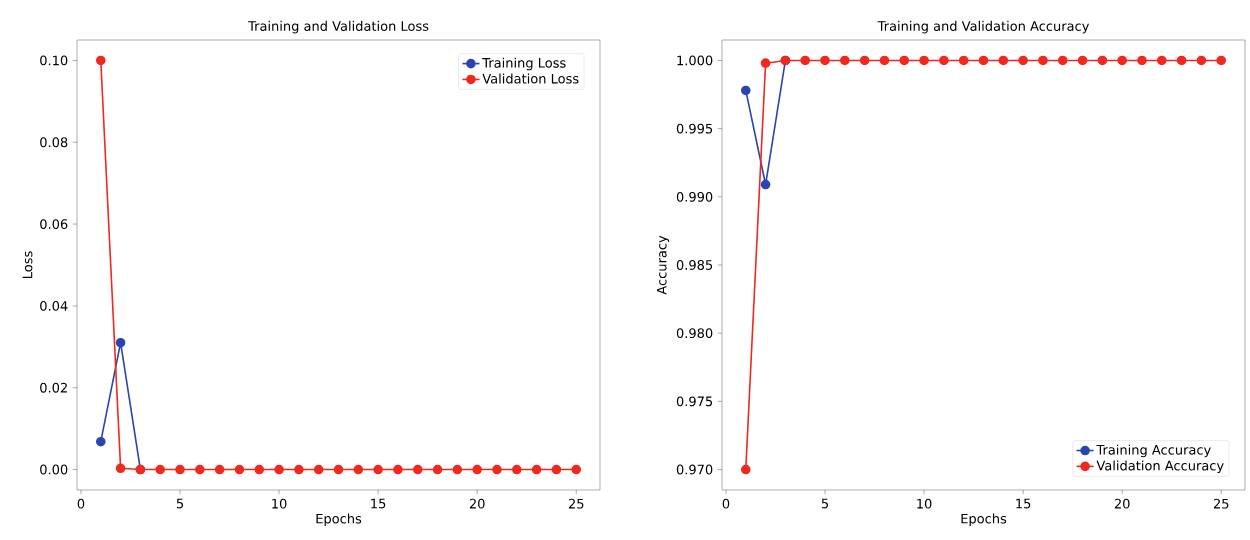 This screenshot has width=1250, height=540. What do you see at coordinates (983, 27) in the screenshot?
I see `chart-title: Training and Validation Accuracy` at bounding box center [983, 27].